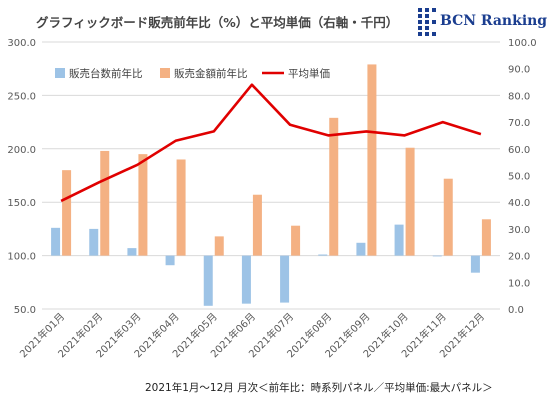  Describe the element at coordinates (21, 177) in the screenshot. I see `left-axis: 50.0 100.0 150.0 200.0 250.0 300.0` at that location.